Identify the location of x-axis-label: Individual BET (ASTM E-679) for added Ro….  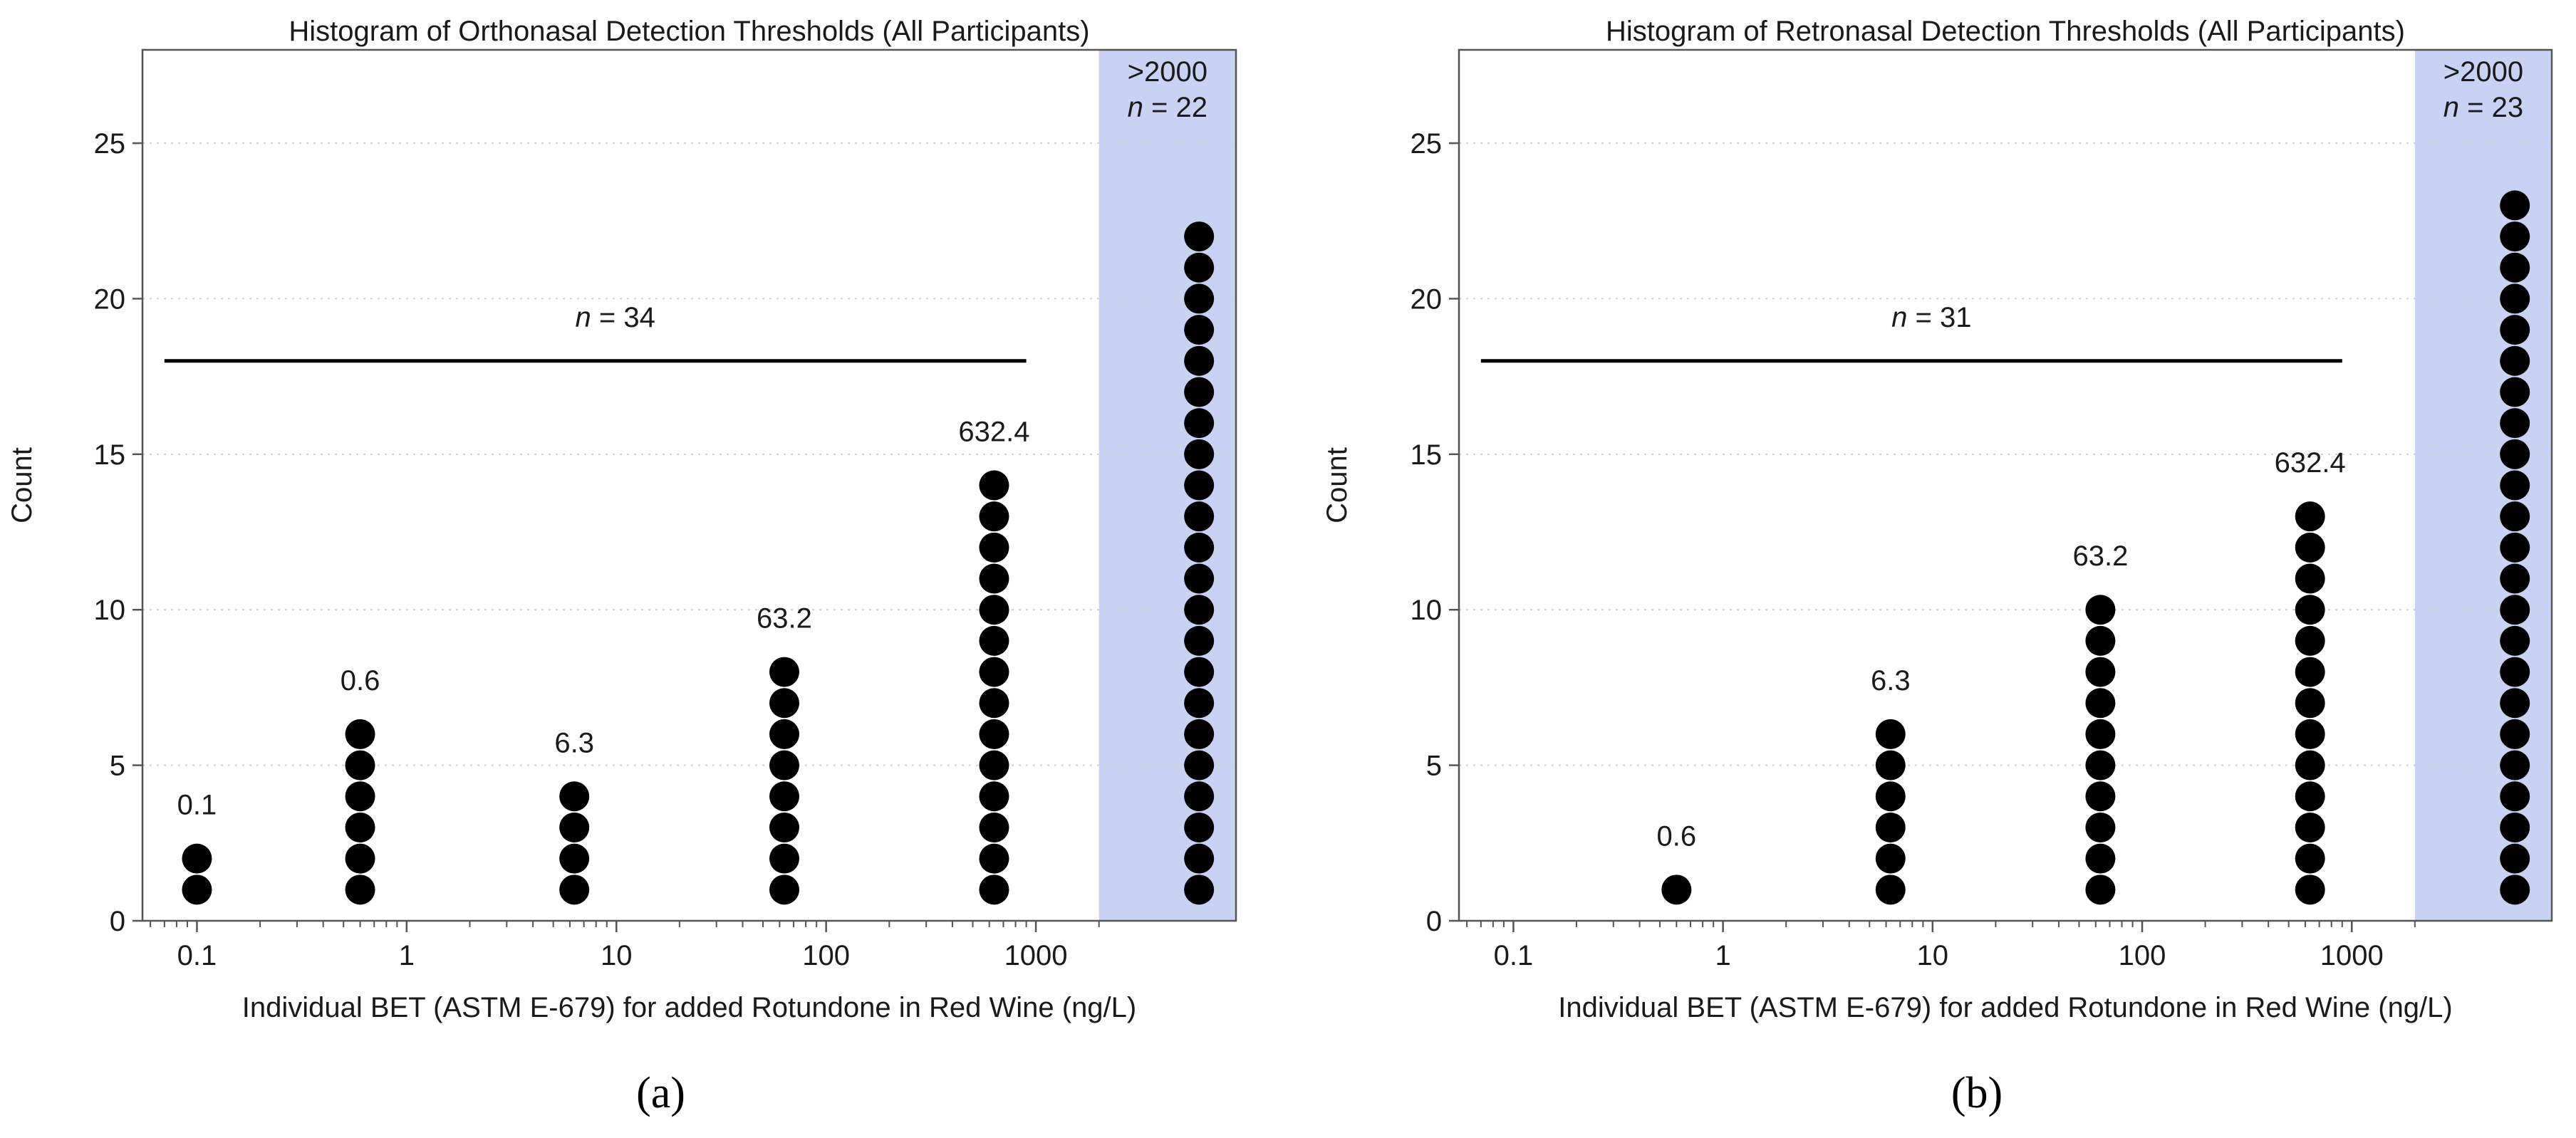
(689, 1007).